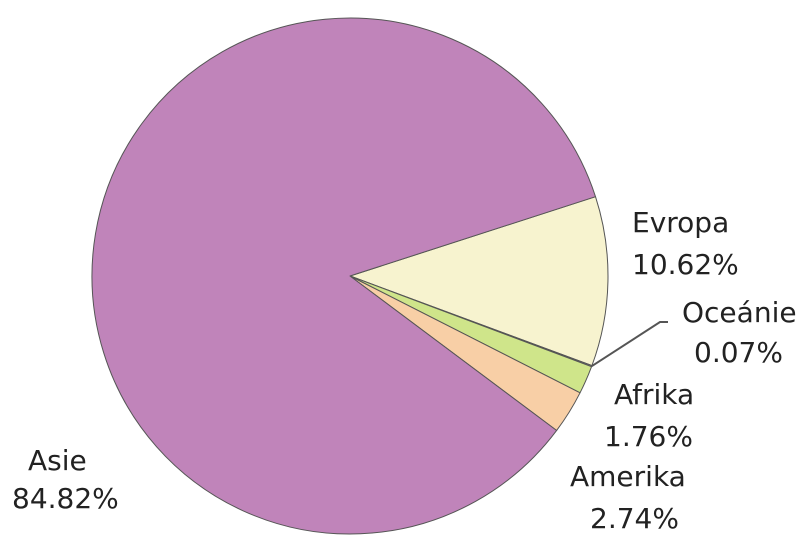 Image resolution: width=803 pixels, height=536 pixels. Describe the element at coordinates (739, 312) in the screenshot. I see `label-oceanie-name: Oceánie` at that location.